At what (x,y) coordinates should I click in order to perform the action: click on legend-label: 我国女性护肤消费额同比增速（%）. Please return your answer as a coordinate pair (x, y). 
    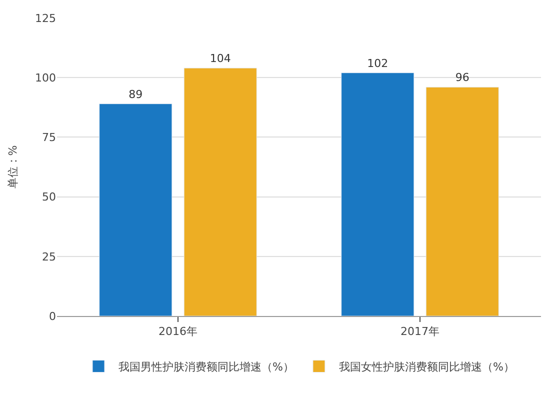
    Looking at the image, I should click on (426, 367).